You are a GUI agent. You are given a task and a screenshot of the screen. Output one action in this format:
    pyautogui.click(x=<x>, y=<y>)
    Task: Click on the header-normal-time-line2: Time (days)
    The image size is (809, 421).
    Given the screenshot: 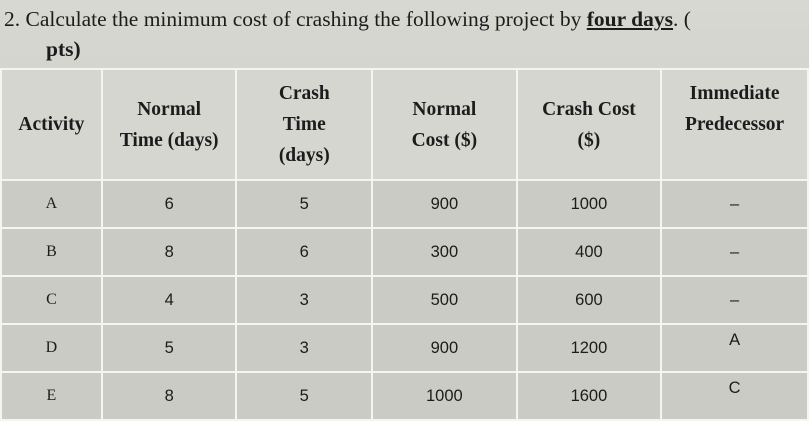 What is the action you would take?
    pyautogui.click(x=169, y=140)
    